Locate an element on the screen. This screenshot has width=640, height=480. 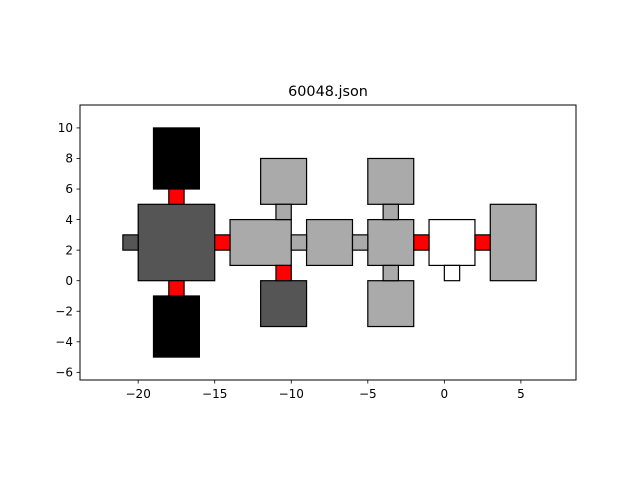
x-tick-label: −20 is located at coordinates (138, 394).